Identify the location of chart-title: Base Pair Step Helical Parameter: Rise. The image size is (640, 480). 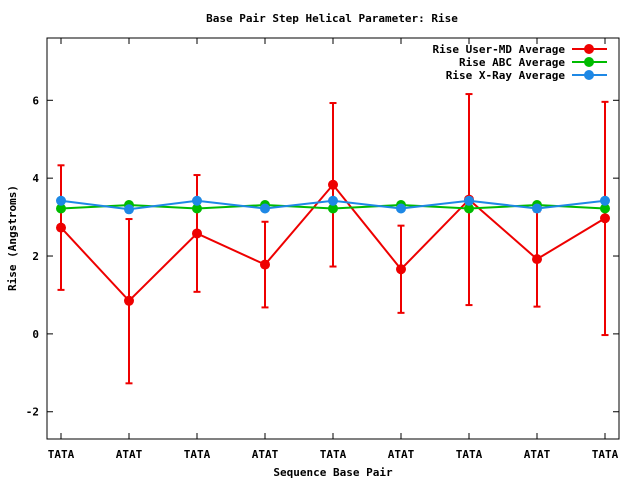
(332, 18).